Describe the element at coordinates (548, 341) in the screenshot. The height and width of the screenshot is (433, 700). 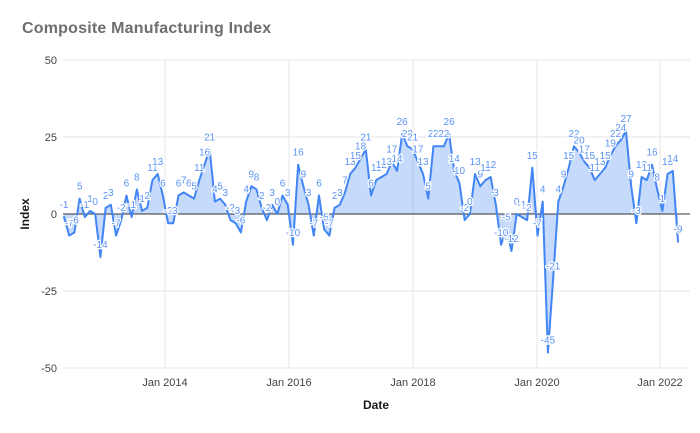
I see `point-label: -45` at that location.